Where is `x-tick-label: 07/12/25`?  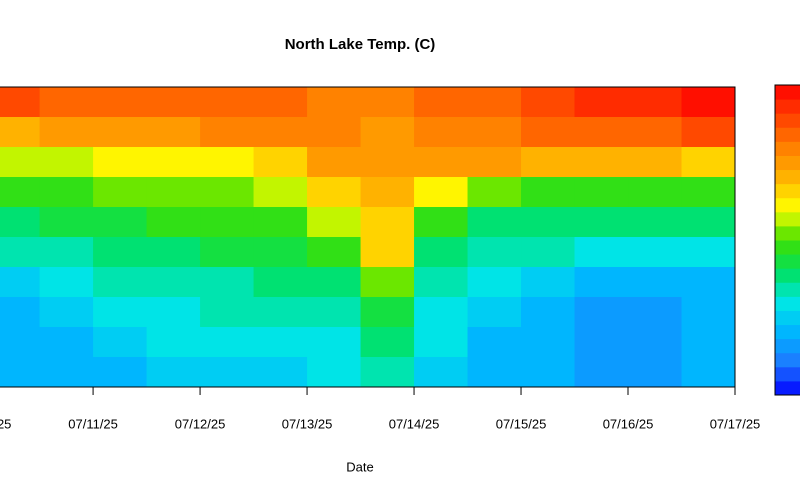
x-tick-label: 07/12/25 is located at coordinates (200, 423).